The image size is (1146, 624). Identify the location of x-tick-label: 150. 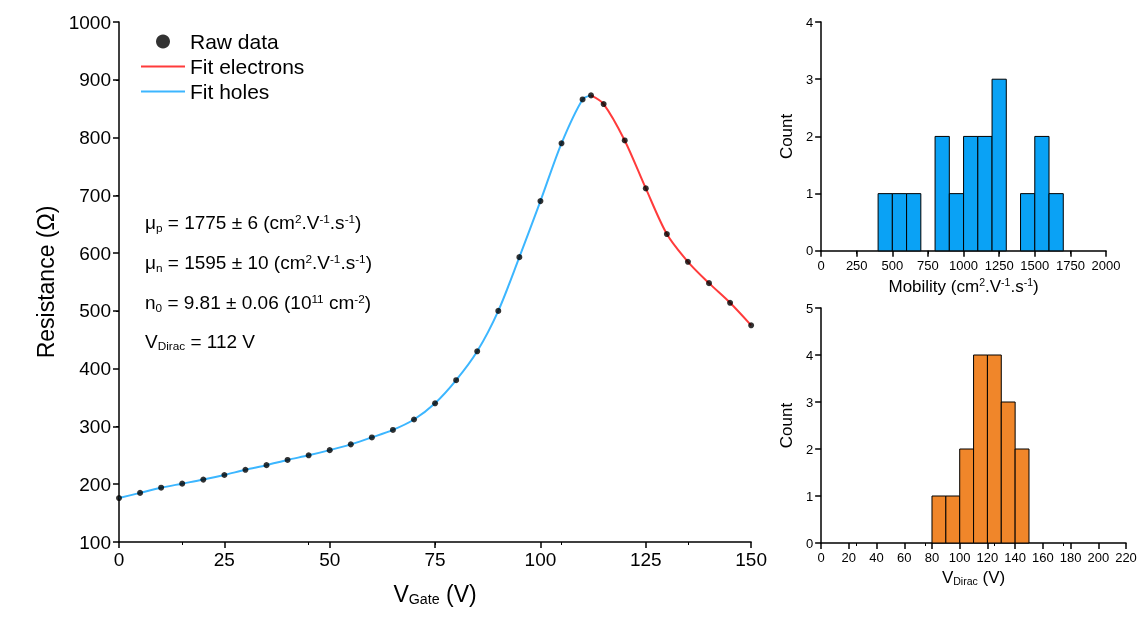
(751, 559).